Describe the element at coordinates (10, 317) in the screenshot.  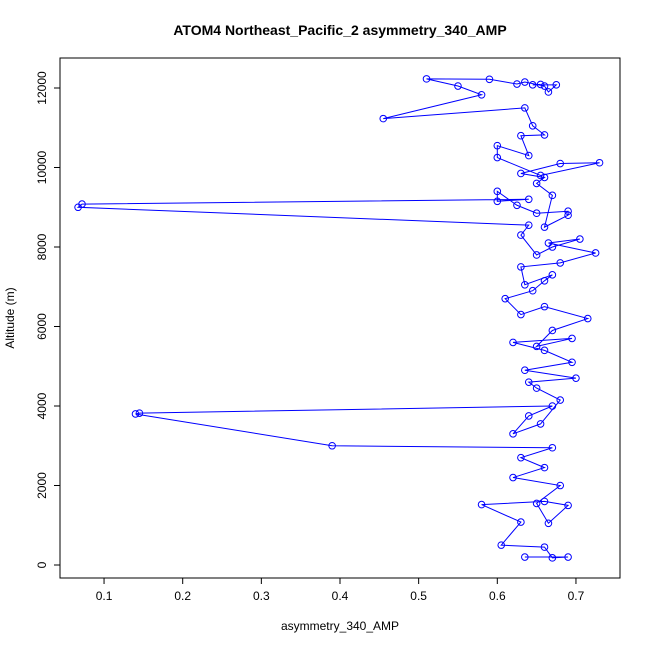
I see `y-axis-label: Altitude (m)` at that location.